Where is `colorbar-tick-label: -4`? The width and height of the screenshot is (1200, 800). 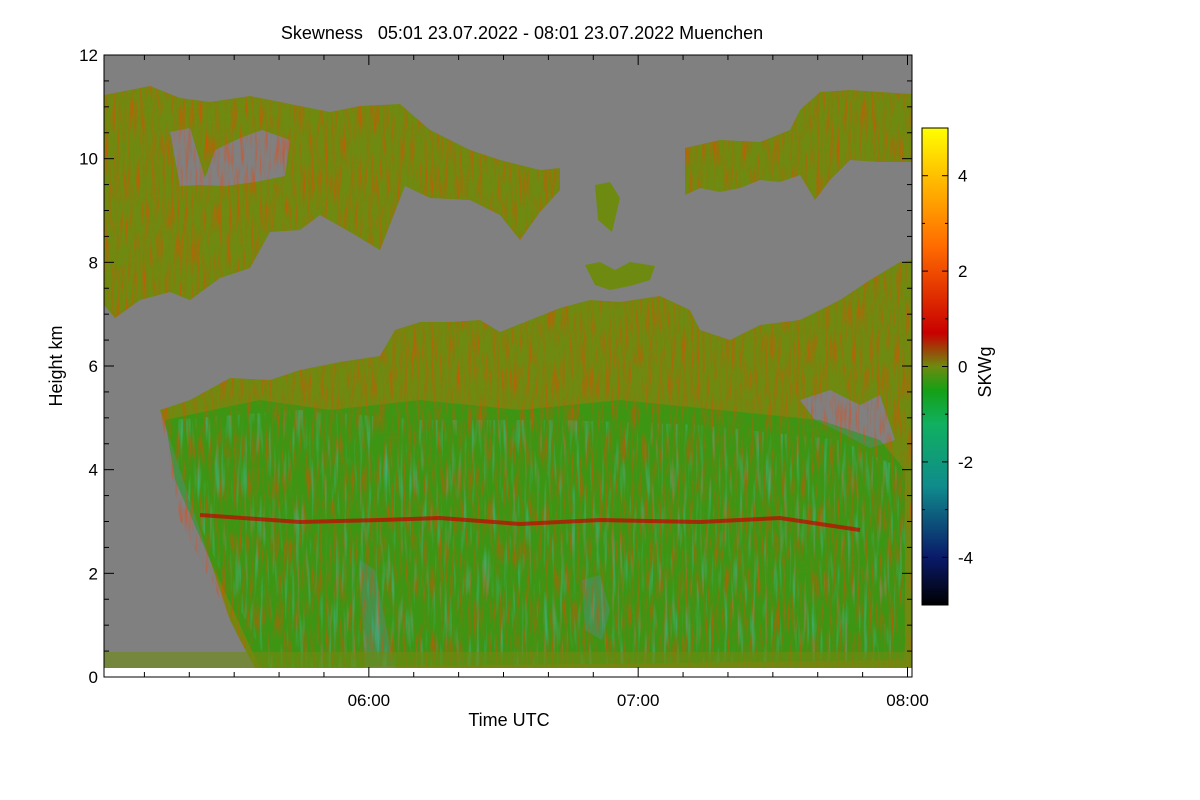 colorbar-tick-label: -4 is located at coordinates (965, 557).